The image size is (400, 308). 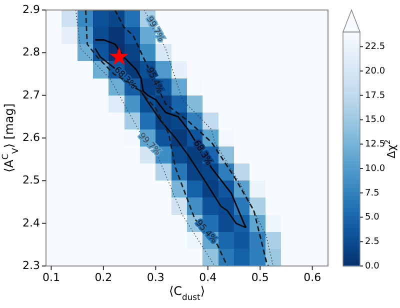 I want to click on y-tick-label: 2.7, so click(x=31, y=95).